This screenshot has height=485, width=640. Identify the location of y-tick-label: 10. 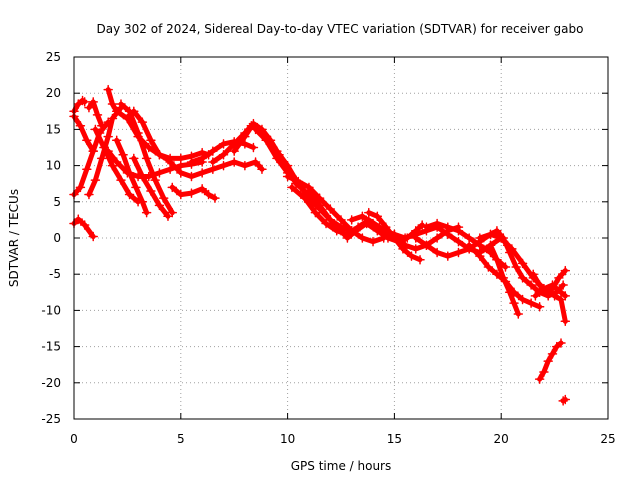
(53, 166).